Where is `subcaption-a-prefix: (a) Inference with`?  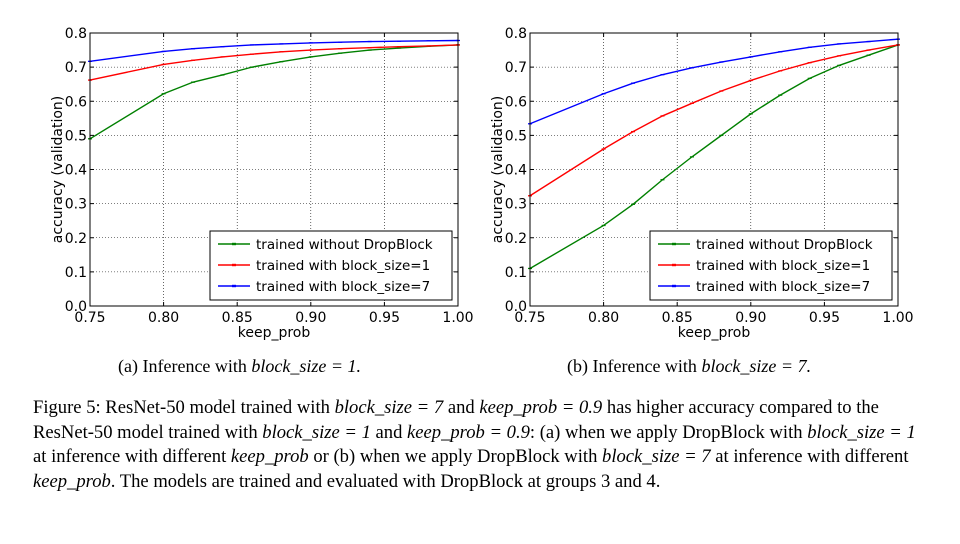 subcaption-a-prefix: (a) Inference with is located at coordinates (185, 366).